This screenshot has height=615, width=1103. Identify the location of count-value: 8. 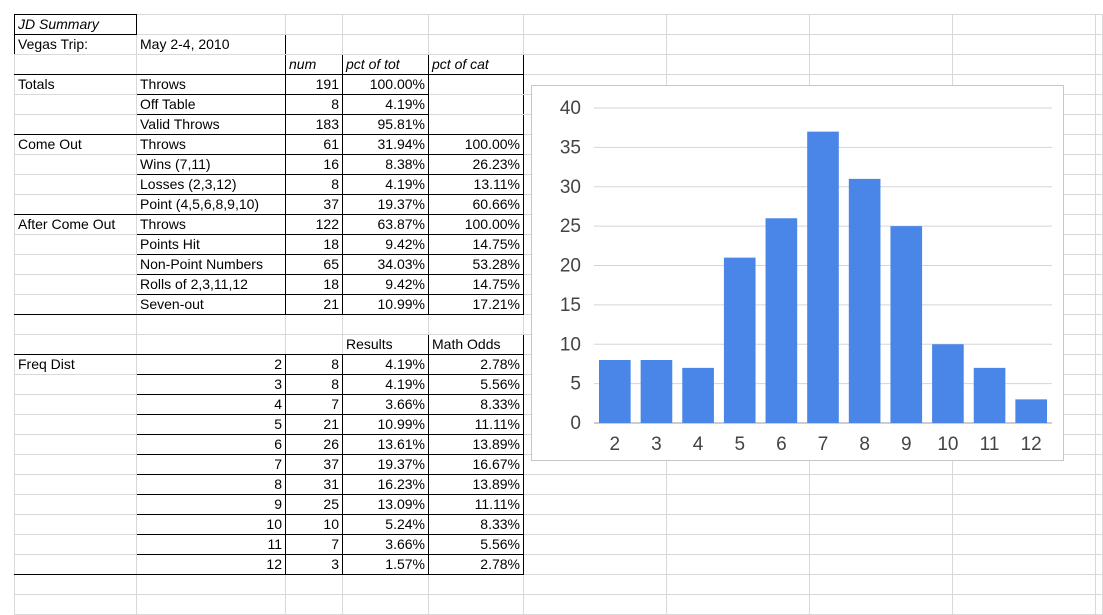
(314, 364).